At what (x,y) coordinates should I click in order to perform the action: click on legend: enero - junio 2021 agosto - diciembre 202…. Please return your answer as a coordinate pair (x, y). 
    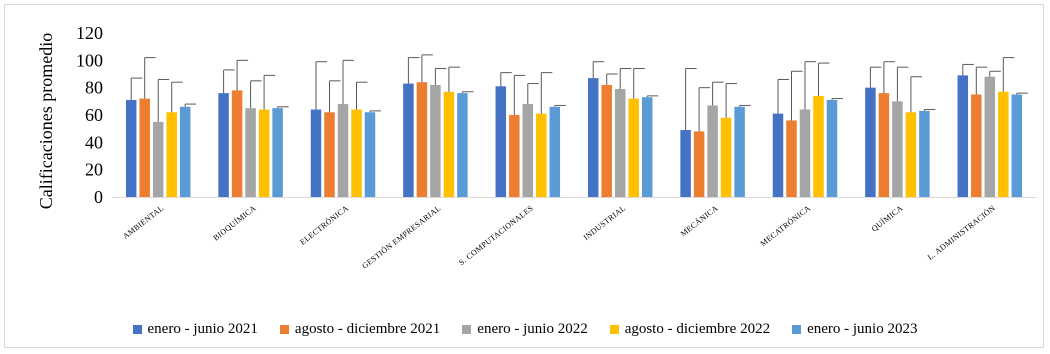
    Looking at the image, I should click on (525, 329).